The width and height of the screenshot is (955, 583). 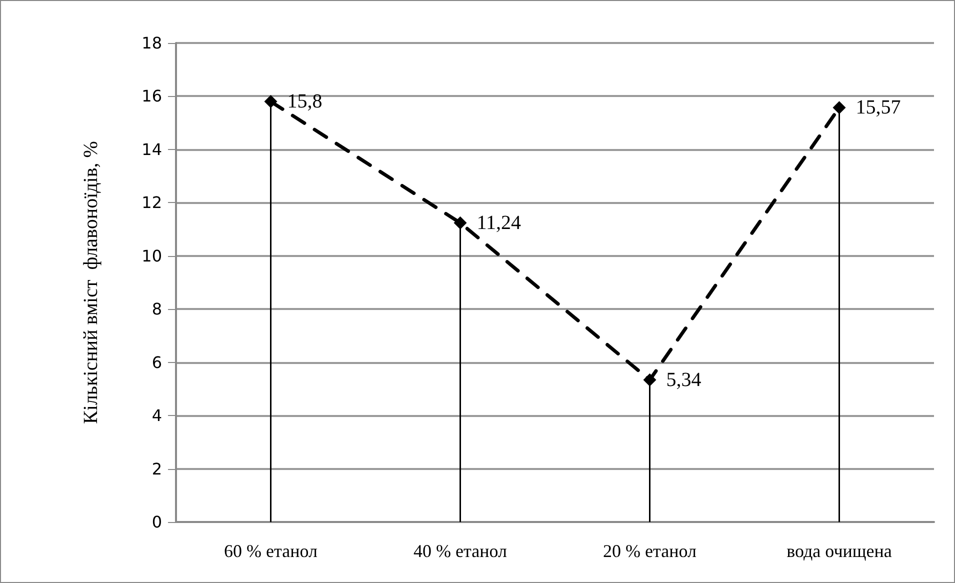 What do you see at coordinates (157, 362) in the screenshot?
I see `y-tick-label: 6` at bounding box center [157, 362].